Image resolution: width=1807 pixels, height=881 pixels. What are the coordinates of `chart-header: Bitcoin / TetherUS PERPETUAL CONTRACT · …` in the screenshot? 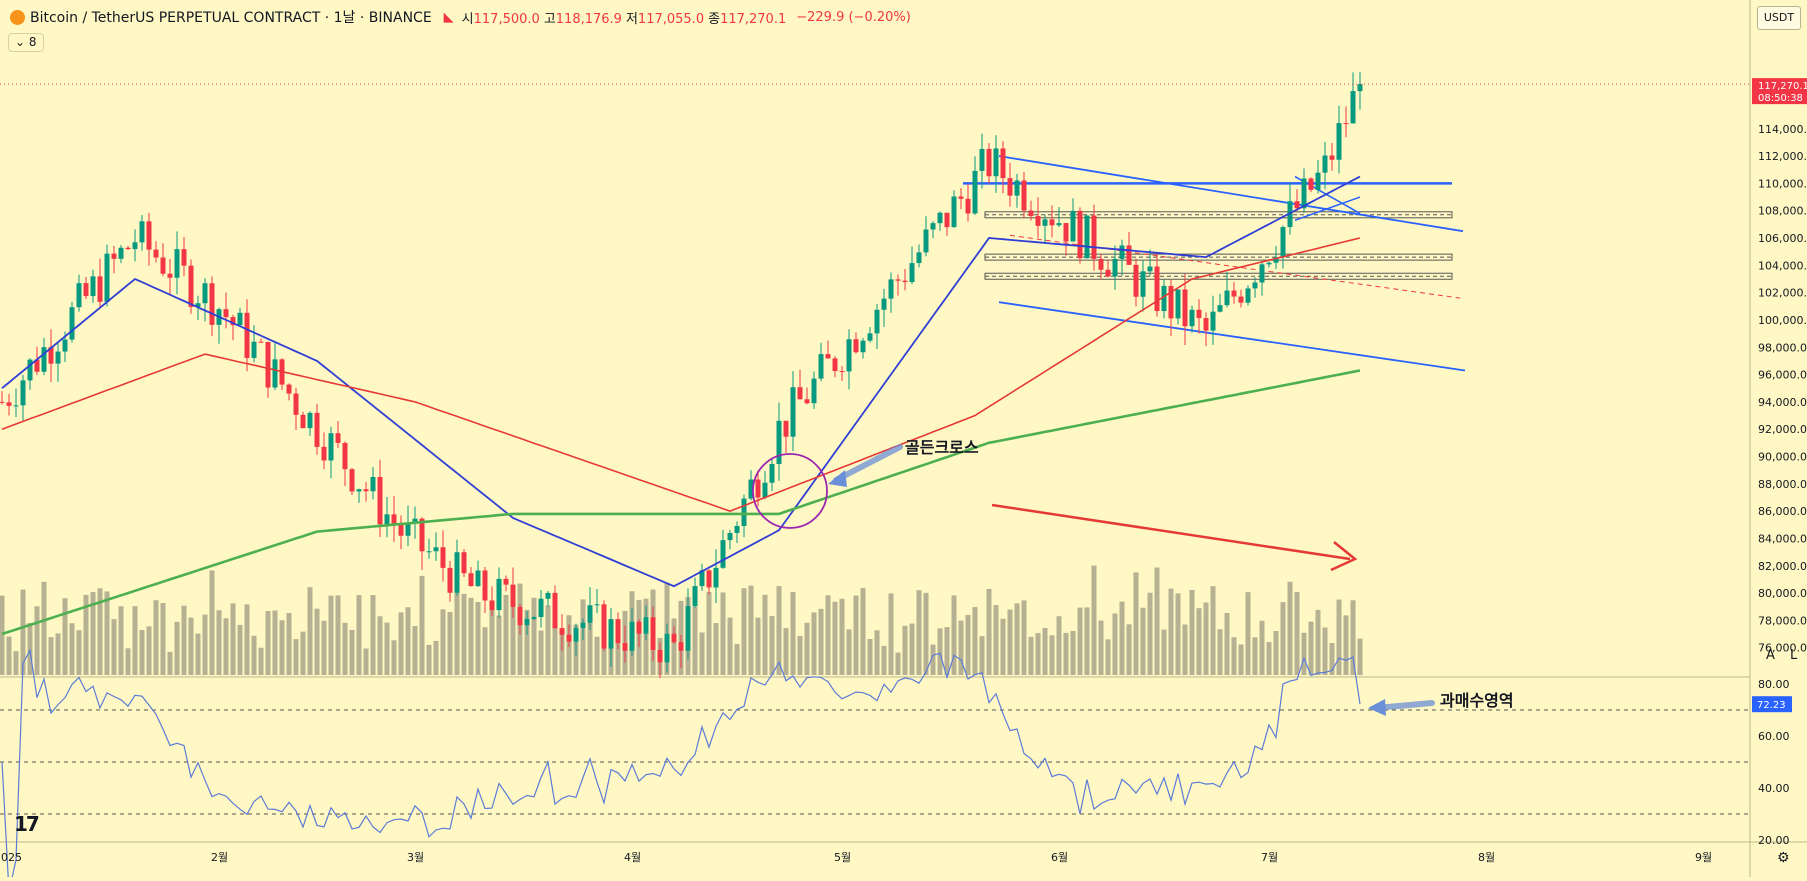 It's located at (455, 17).